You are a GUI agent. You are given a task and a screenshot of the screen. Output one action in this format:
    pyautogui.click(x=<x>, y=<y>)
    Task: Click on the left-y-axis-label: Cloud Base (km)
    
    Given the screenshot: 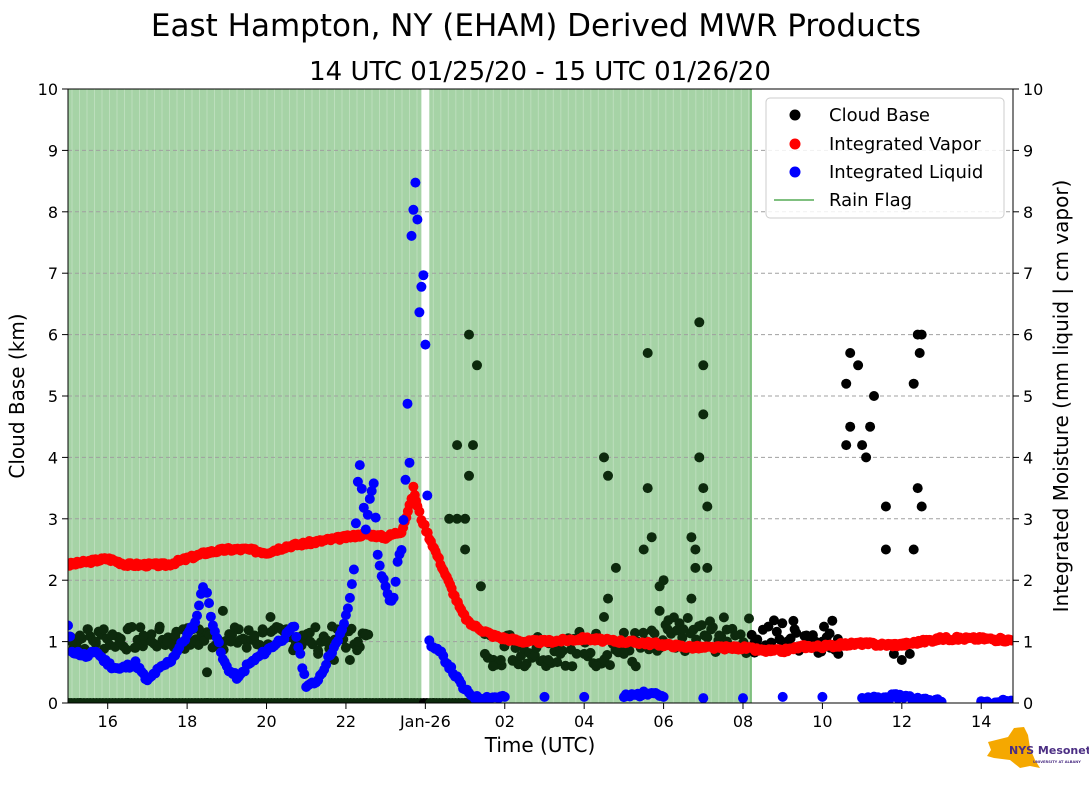 What is the action you would take?
    pyautogui.click(x=17, y=395)
    